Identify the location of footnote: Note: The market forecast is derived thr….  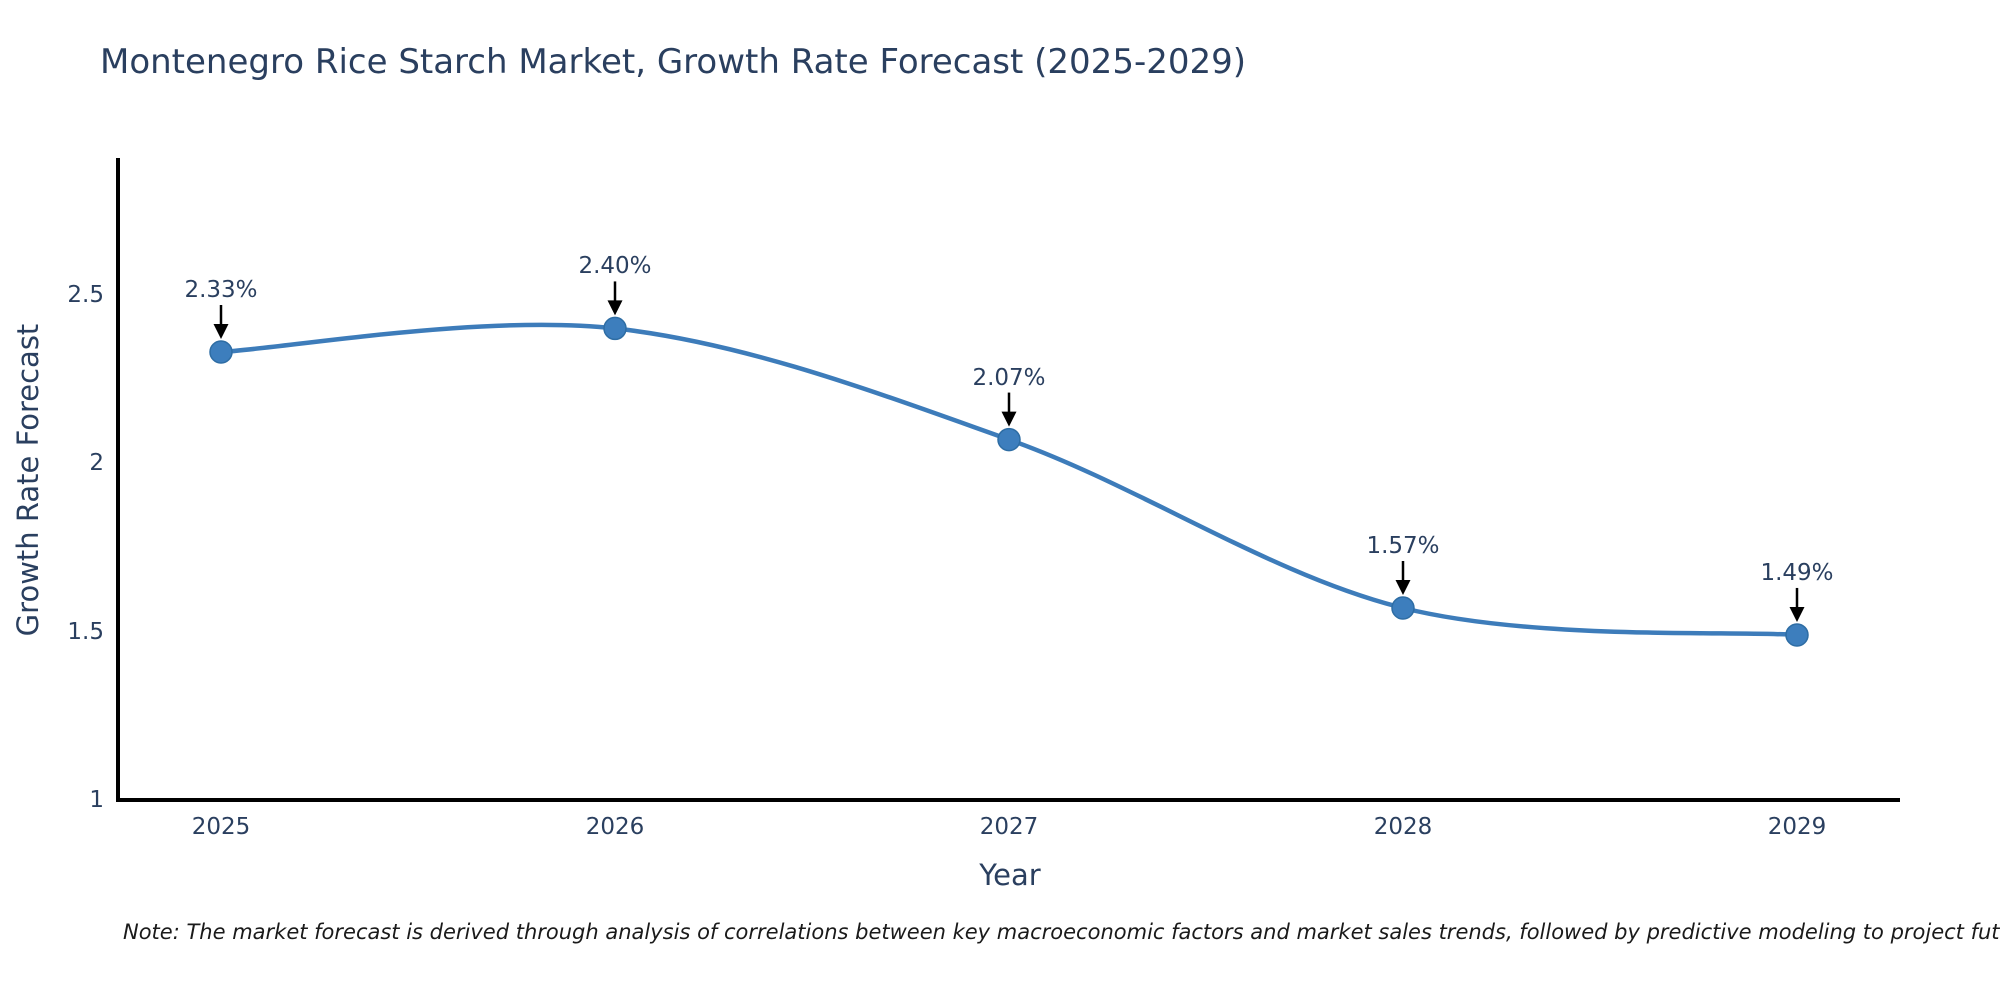
(1061, 932).